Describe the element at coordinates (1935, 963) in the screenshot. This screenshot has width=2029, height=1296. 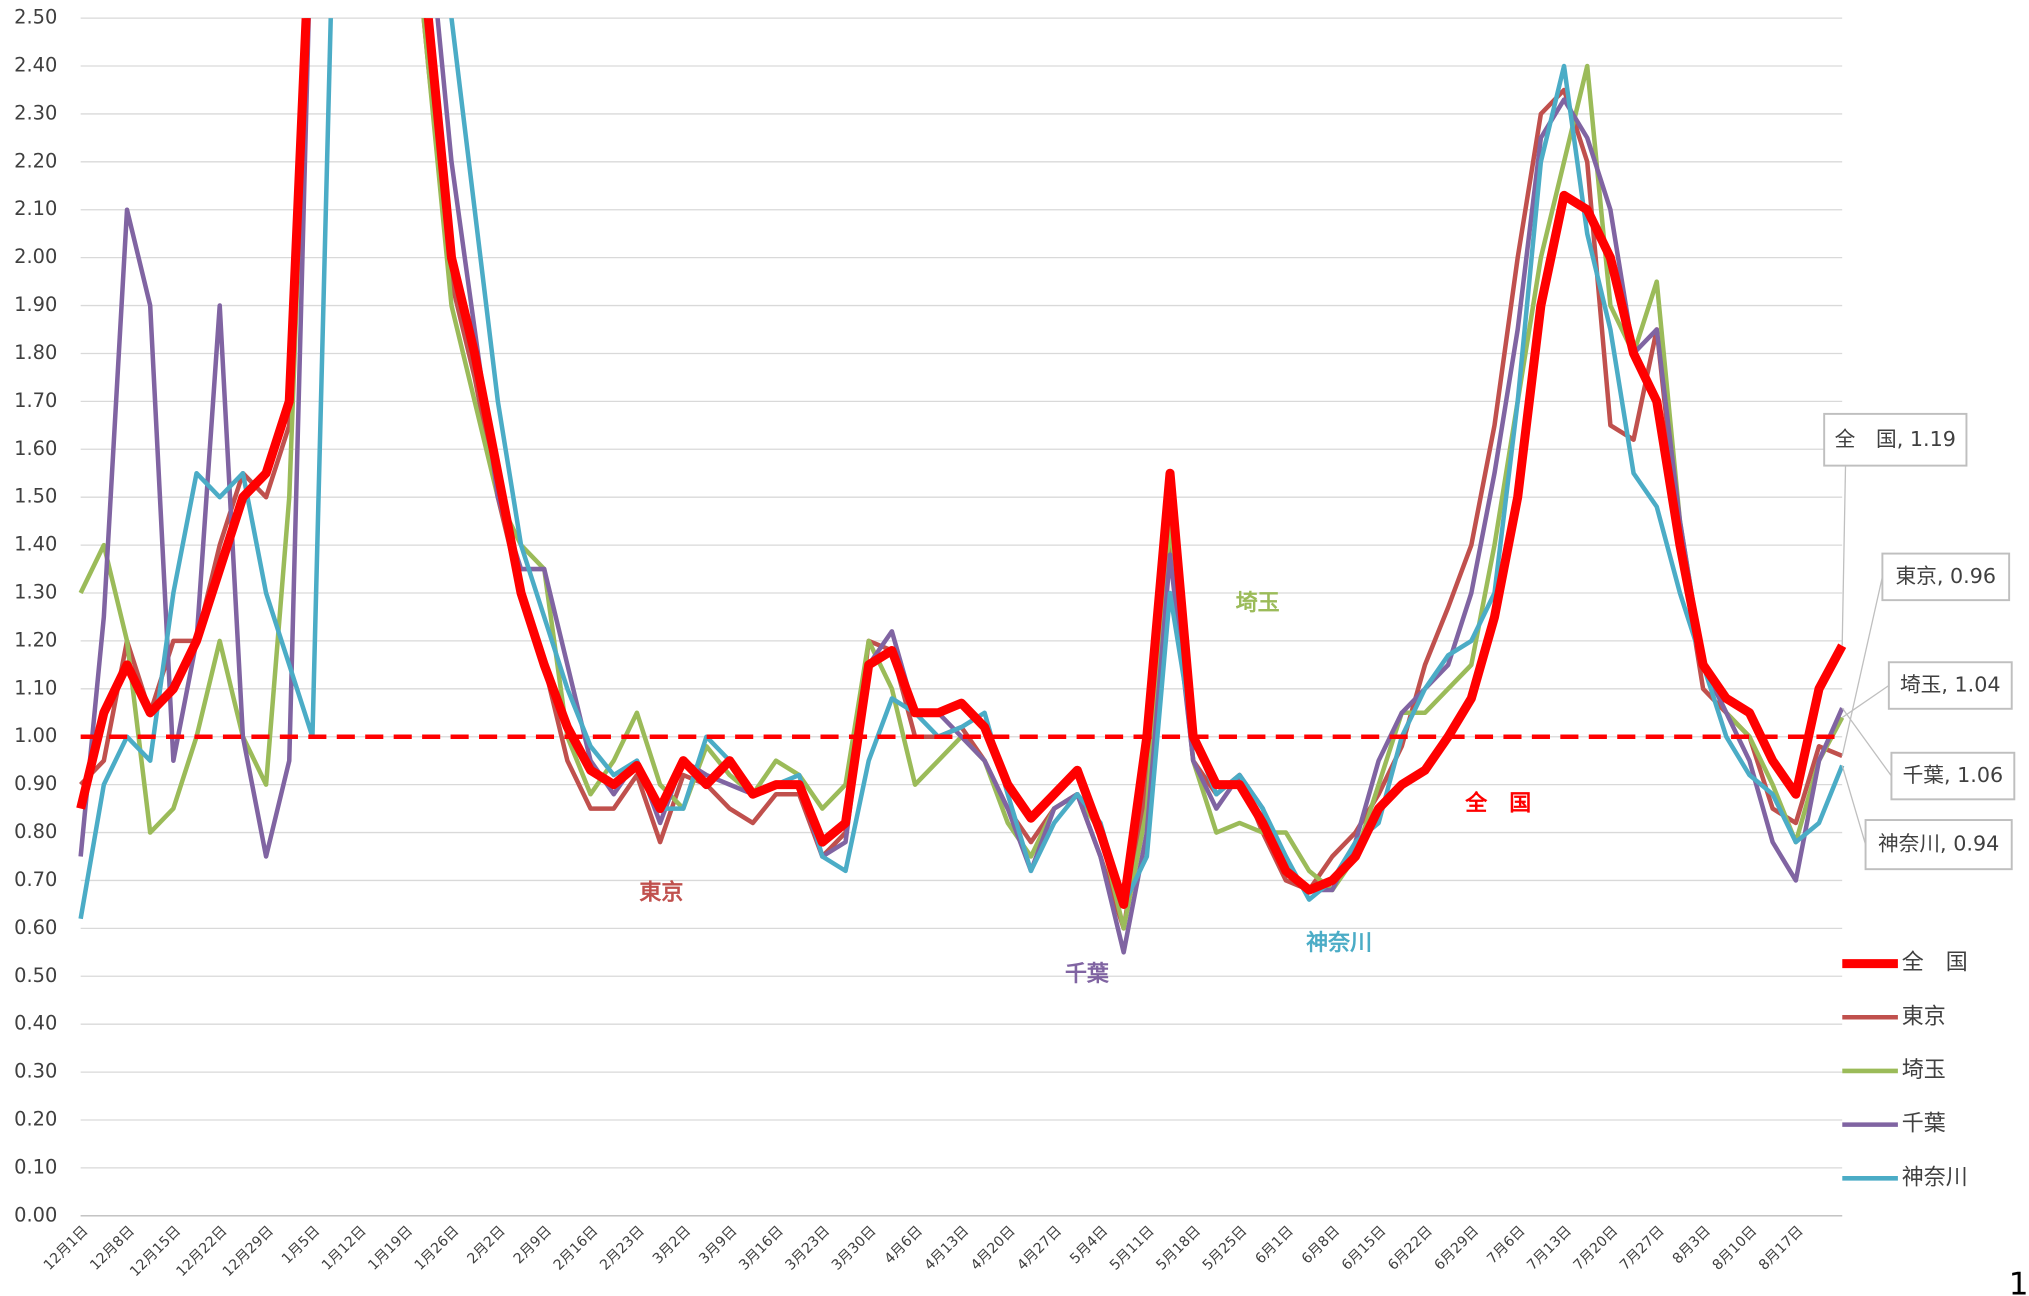
I see `legend-label: 全 国` at that location.